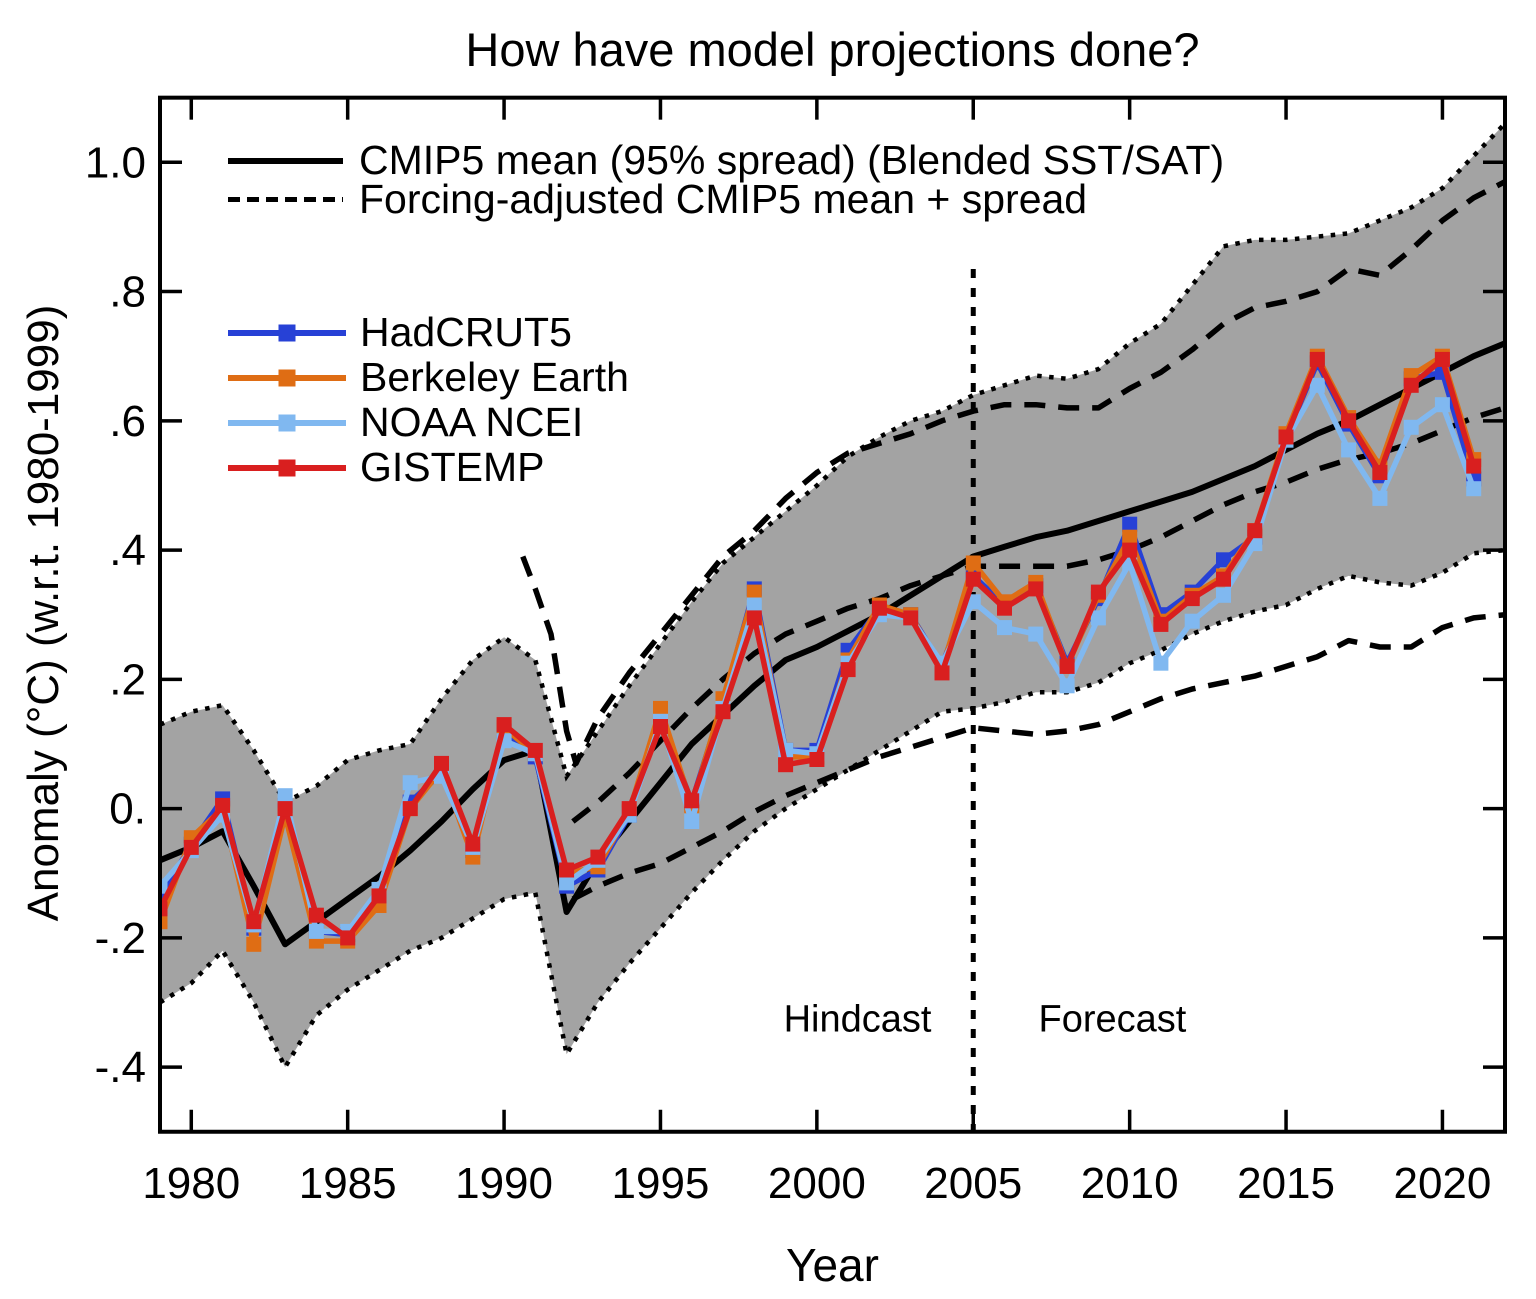 This screenshot has width=1536, height=1299. I want to click on x-tick-label: 2020, so click(1442, 1183).